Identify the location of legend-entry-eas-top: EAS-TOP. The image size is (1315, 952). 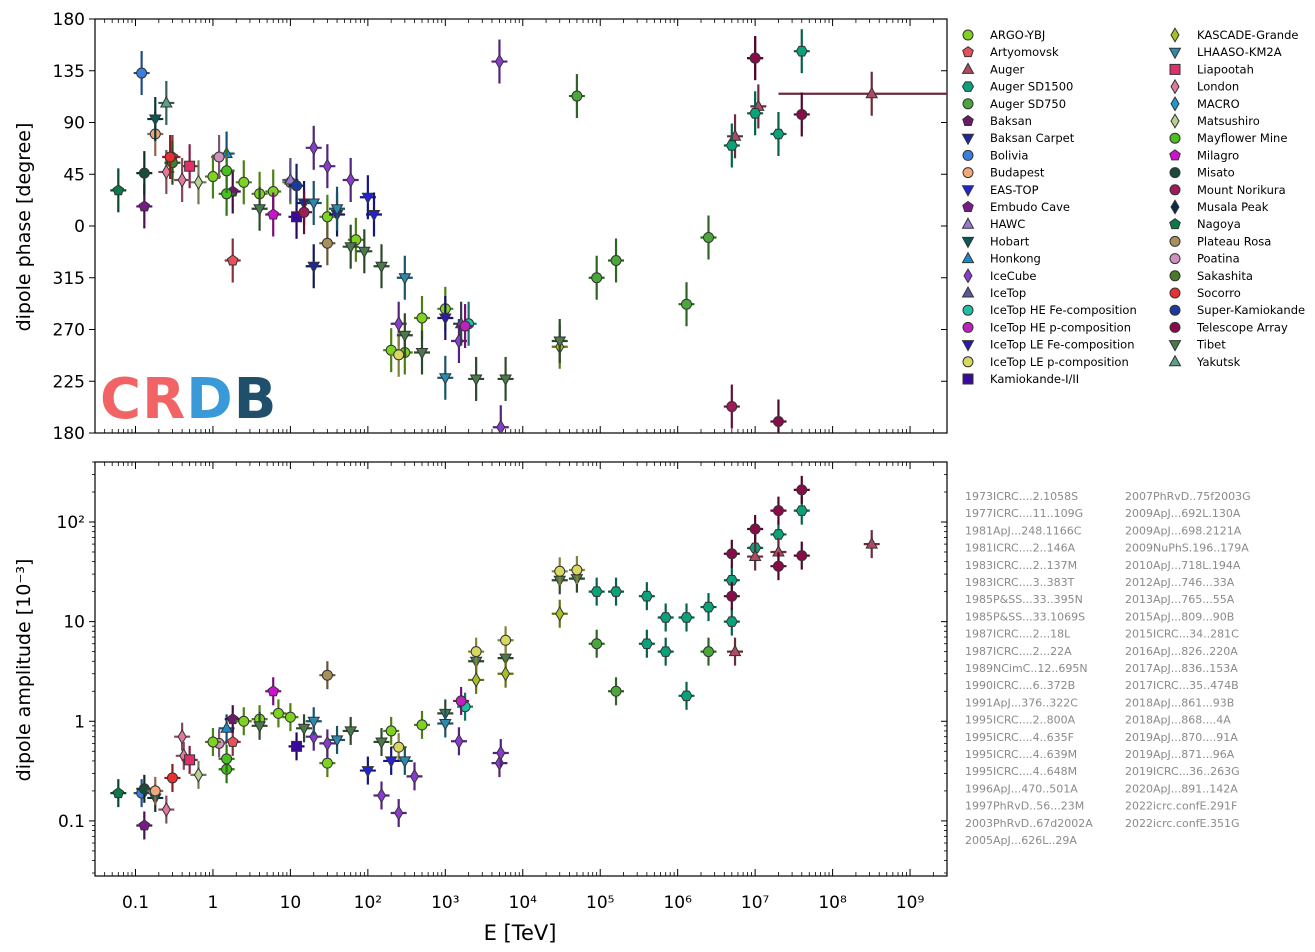
(1000, 190).